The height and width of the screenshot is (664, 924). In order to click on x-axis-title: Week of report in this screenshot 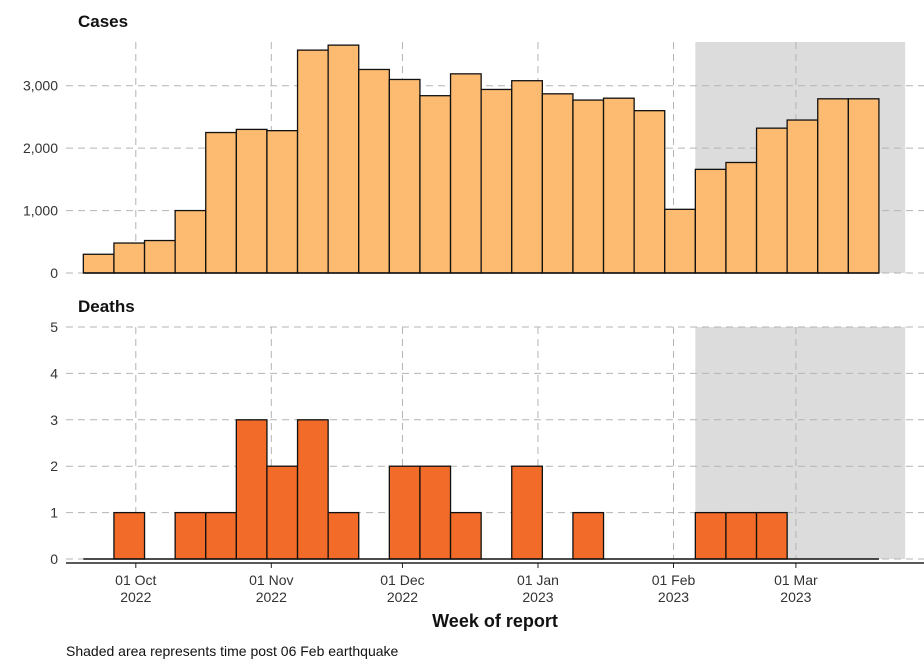, I will do `click(495, 621)`.